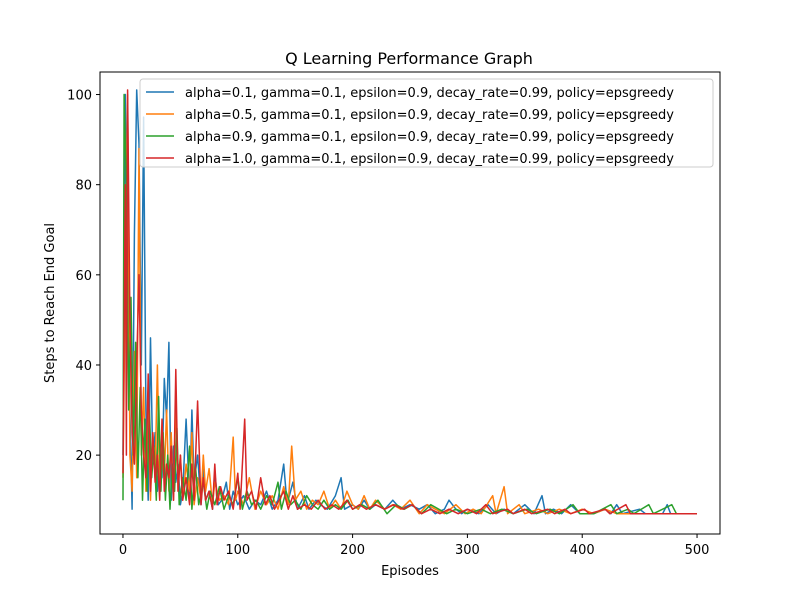  Describe the element at coordinates (79, 96) in the screenshot. I see `y-tick-label: 100` at that location.